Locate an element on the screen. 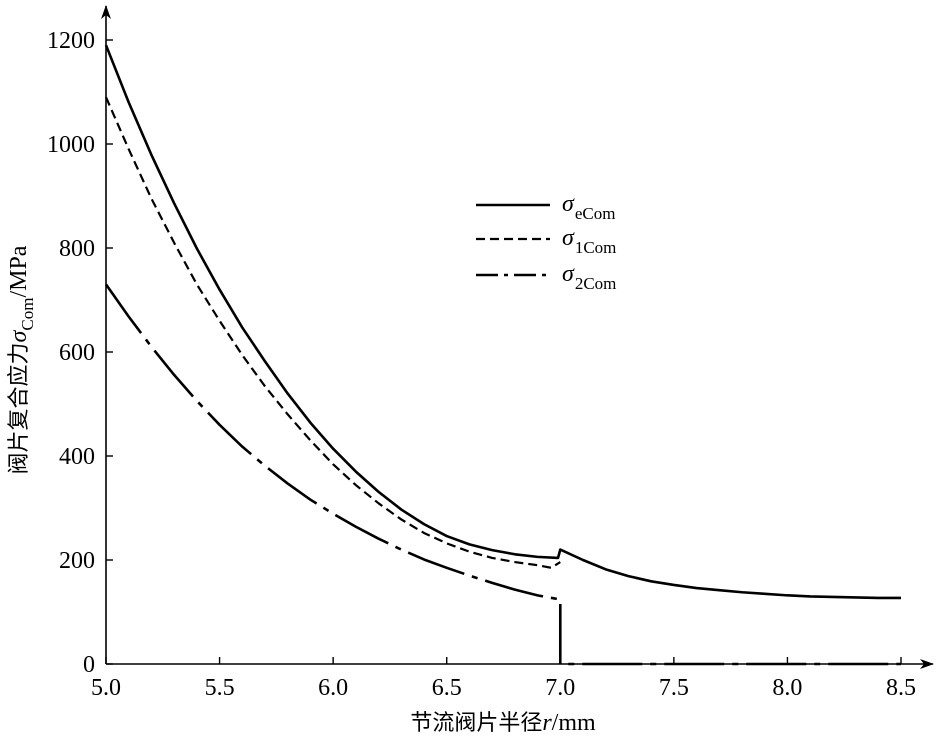 The image size is (937, 738). x-tick-label: 5.0 is located at coordinates (106, 688).